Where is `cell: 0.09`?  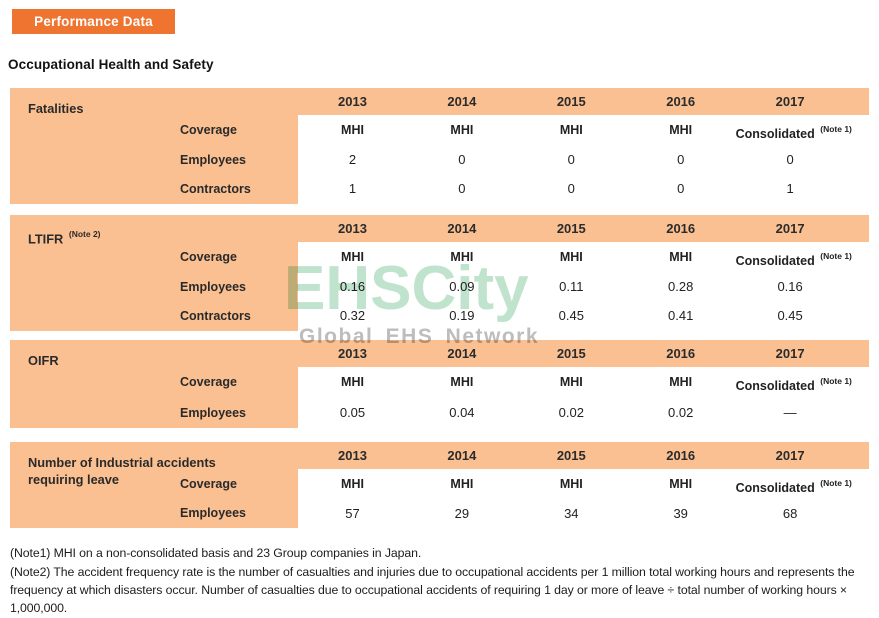
cell: 0.09 is located at coordinates (462, 286).